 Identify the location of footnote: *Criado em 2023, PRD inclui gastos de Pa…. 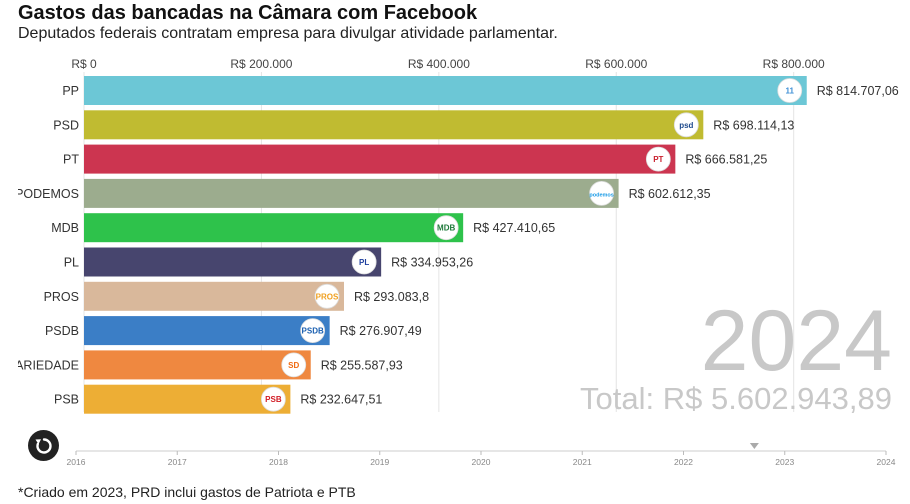
(187, 492).